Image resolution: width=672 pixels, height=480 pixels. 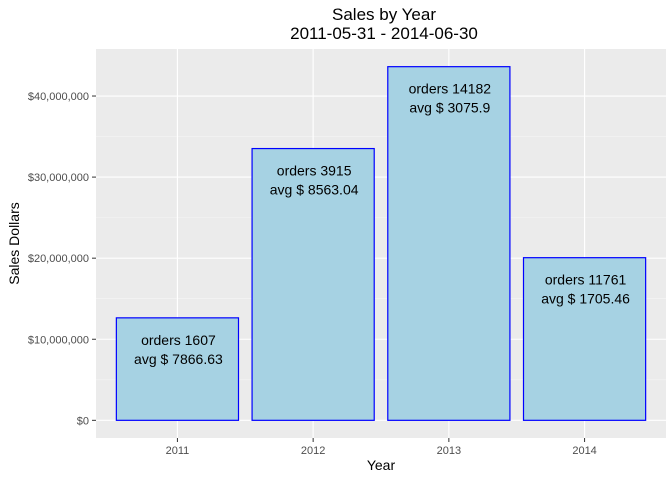 What do you see at coordinates (314, 190) in the screenshot?
I see `bar-label-avg: avg $ 8563.04` at bounding box center [314, 190].